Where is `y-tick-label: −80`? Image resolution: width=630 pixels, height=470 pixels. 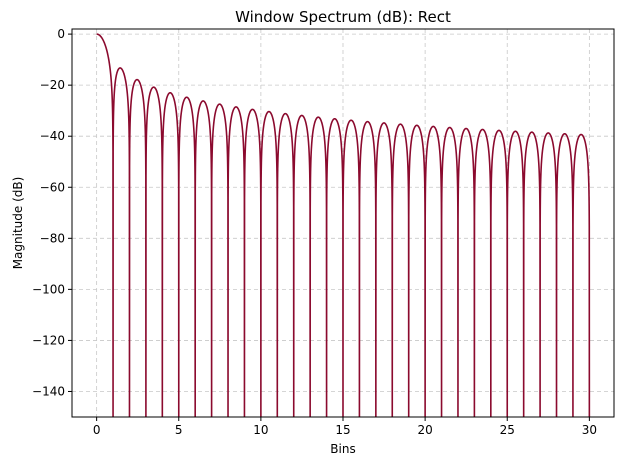 y-tick-label: −80 is located at coordinates (52, 238).